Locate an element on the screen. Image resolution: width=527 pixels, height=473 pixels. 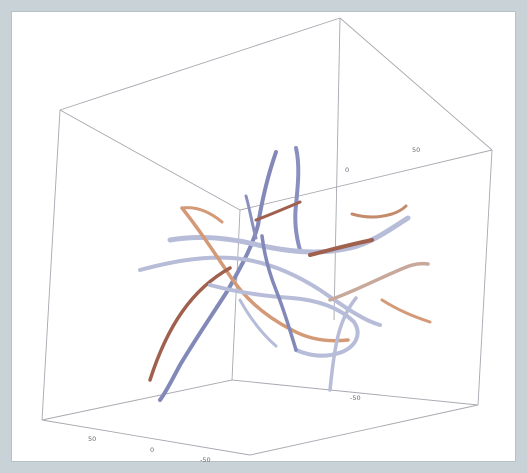
tick-label-bottom: 50 is located at coordinates (92, 439).